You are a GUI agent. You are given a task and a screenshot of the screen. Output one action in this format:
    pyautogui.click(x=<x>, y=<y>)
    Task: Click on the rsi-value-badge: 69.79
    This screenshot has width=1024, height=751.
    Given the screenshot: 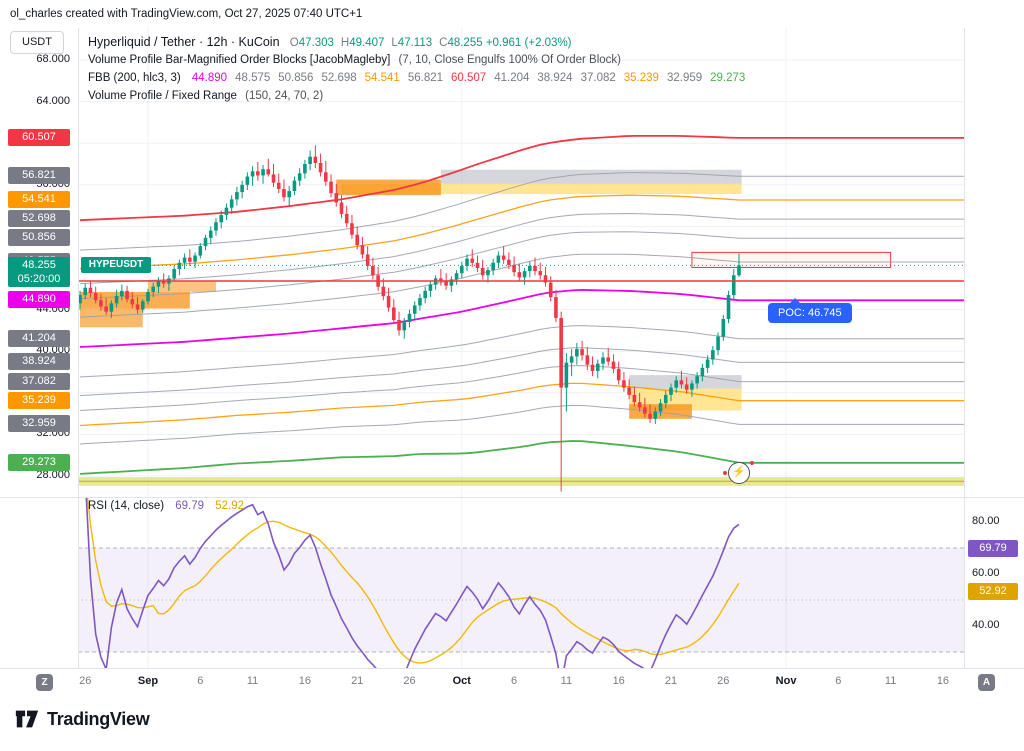 What is the action you would take?
    pyautogui.click(x=993, y=548)
    